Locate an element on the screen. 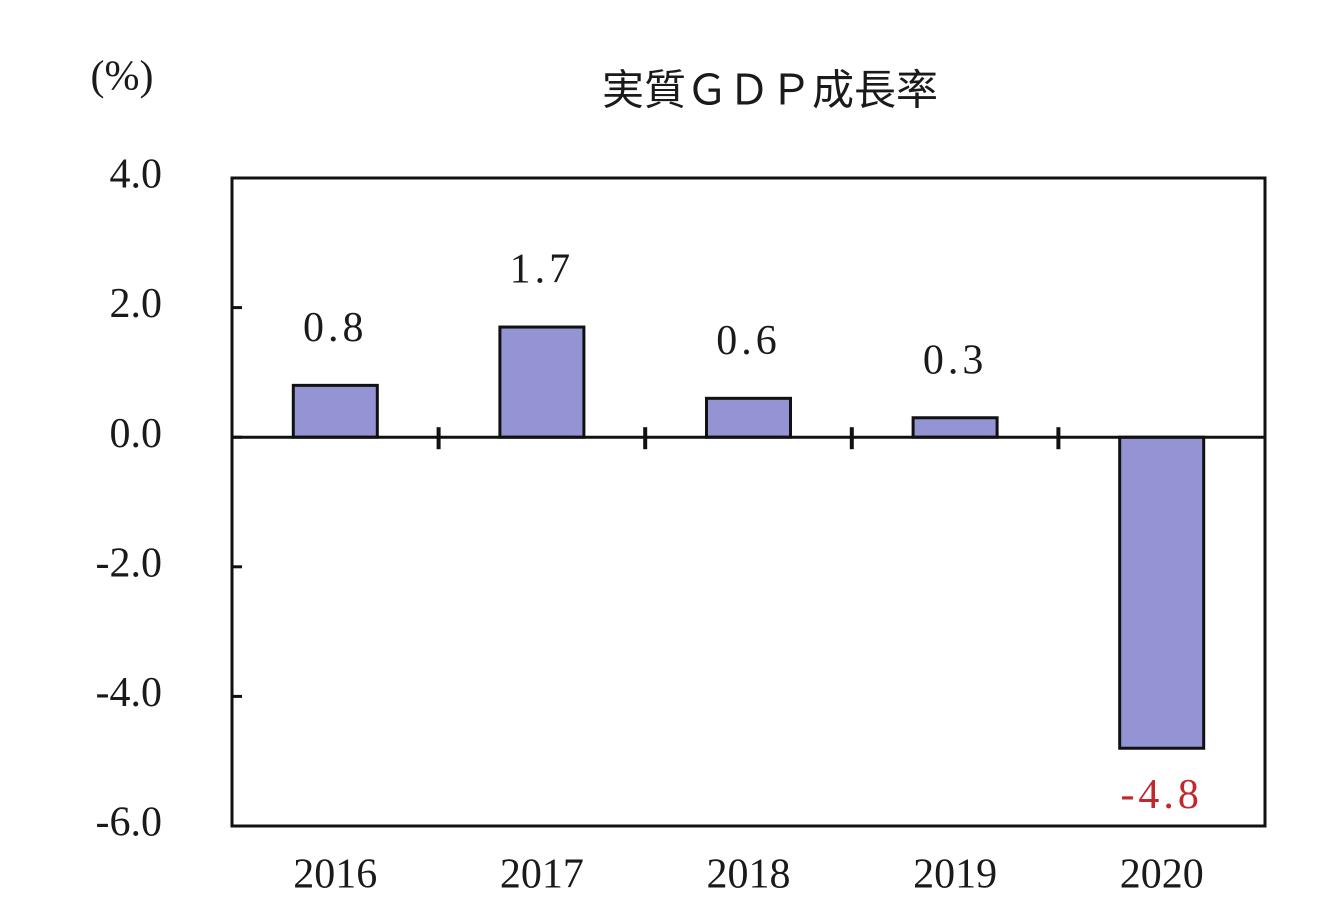 The height and width of the screenshot is (924, 1344). x-tick-label: 2019 is located at coordinates (955, 875).